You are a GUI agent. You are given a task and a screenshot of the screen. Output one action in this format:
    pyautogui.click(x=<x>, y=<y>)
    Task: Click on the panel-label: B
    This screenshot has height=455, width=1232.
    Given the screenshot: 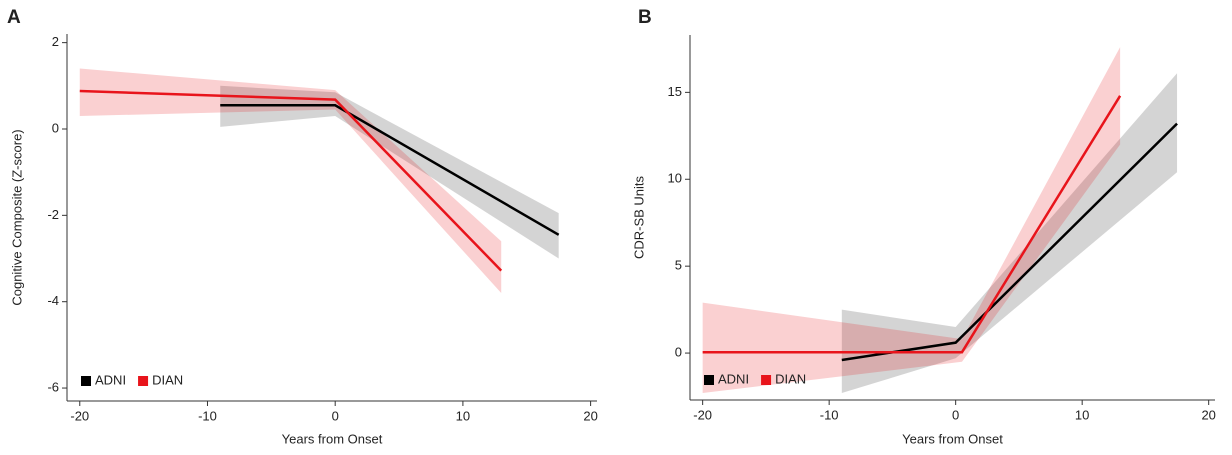 What is the action you would take?
    pyautogui.click(x=645, y=17)
    